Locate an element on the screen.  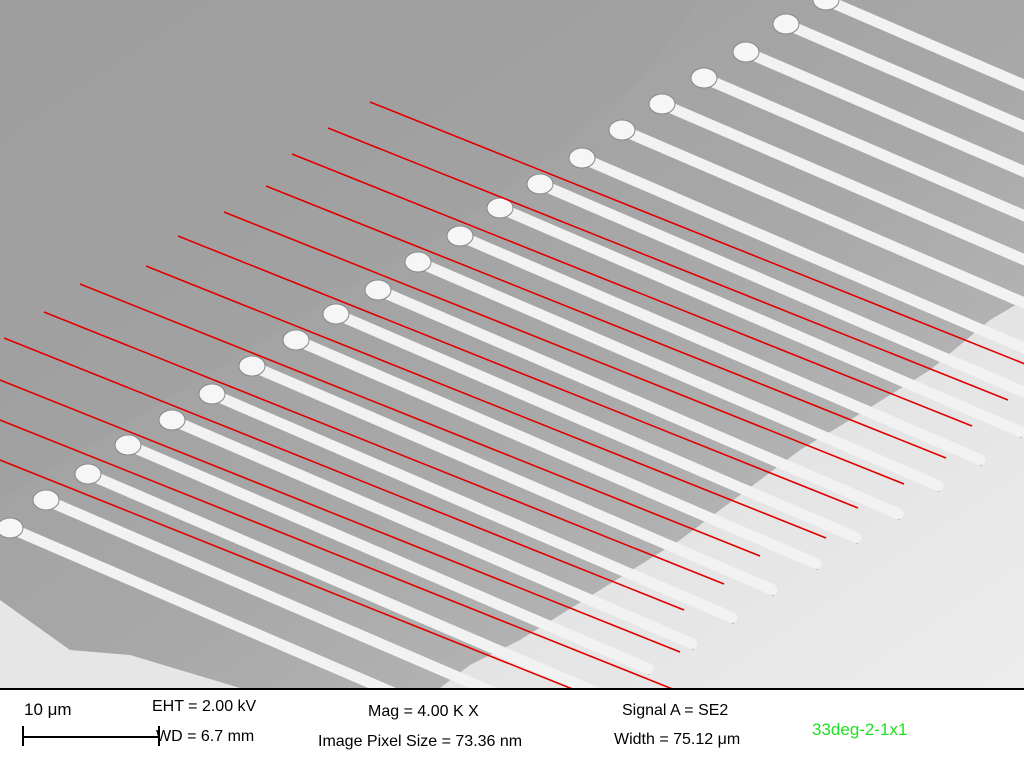
sem-databar is located at coordinates (512, 728).